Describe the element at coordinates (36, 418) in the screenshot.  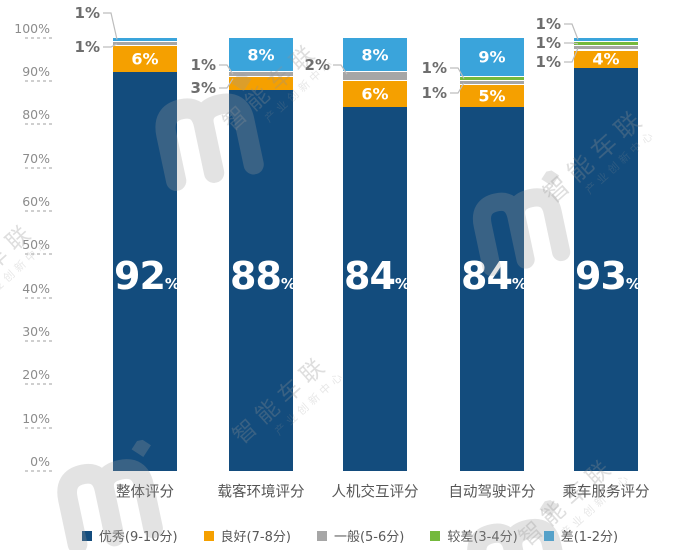
I see `y-tick-label: 10%` at that location.